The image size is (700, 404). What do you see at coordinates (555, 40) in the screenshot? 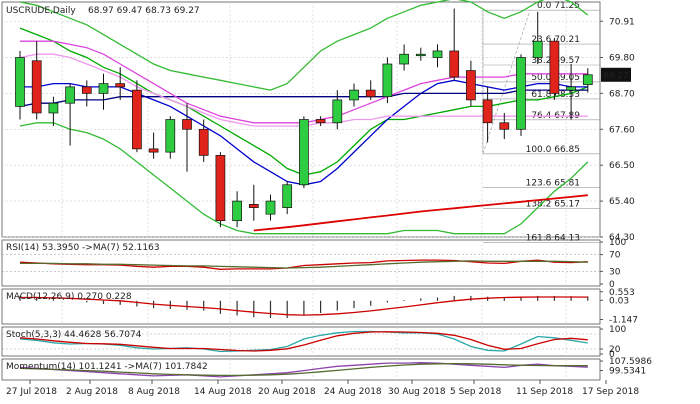
I see `fib-level-label: 23.6 70.21` at bounding box center [555, 40].